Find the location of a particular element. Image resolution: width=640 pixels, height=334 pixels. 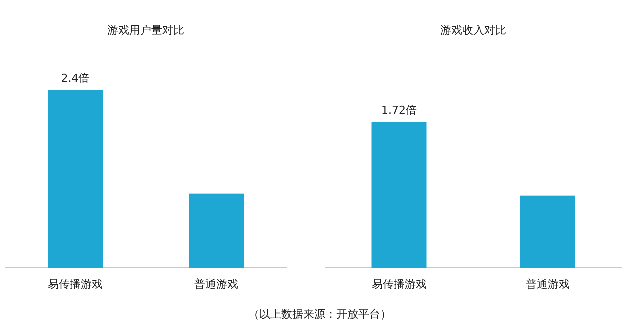

text: （以上数据来源：开放平台） is located at coordinates (320, 314).